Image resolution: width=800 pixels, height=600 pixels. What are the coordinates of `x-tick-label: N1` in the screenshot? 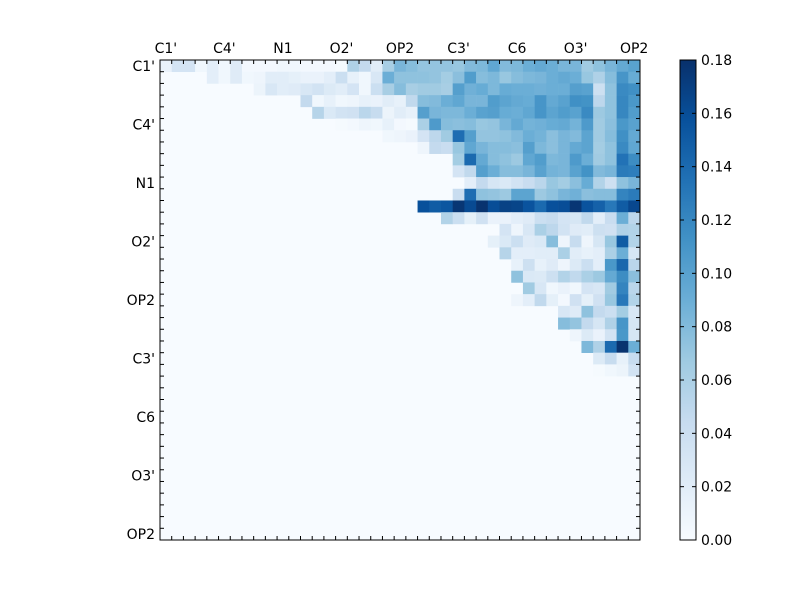 It's located at (282, 49).